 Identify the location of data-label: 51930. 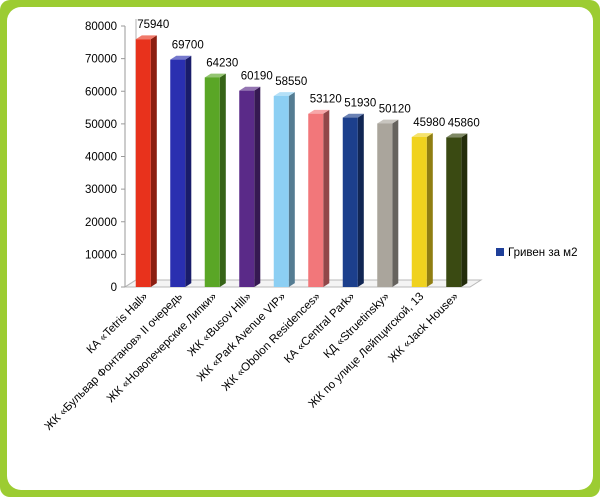
(360, 104).